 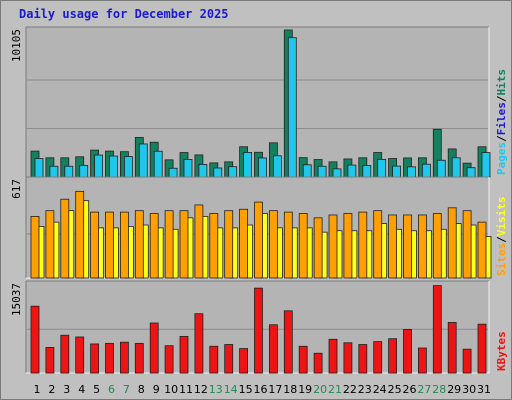 What do you see at coordinates (171, 389) in the screenshot?
I see `x-tick-label-day-10: 10` at bounding box center [171, 389].